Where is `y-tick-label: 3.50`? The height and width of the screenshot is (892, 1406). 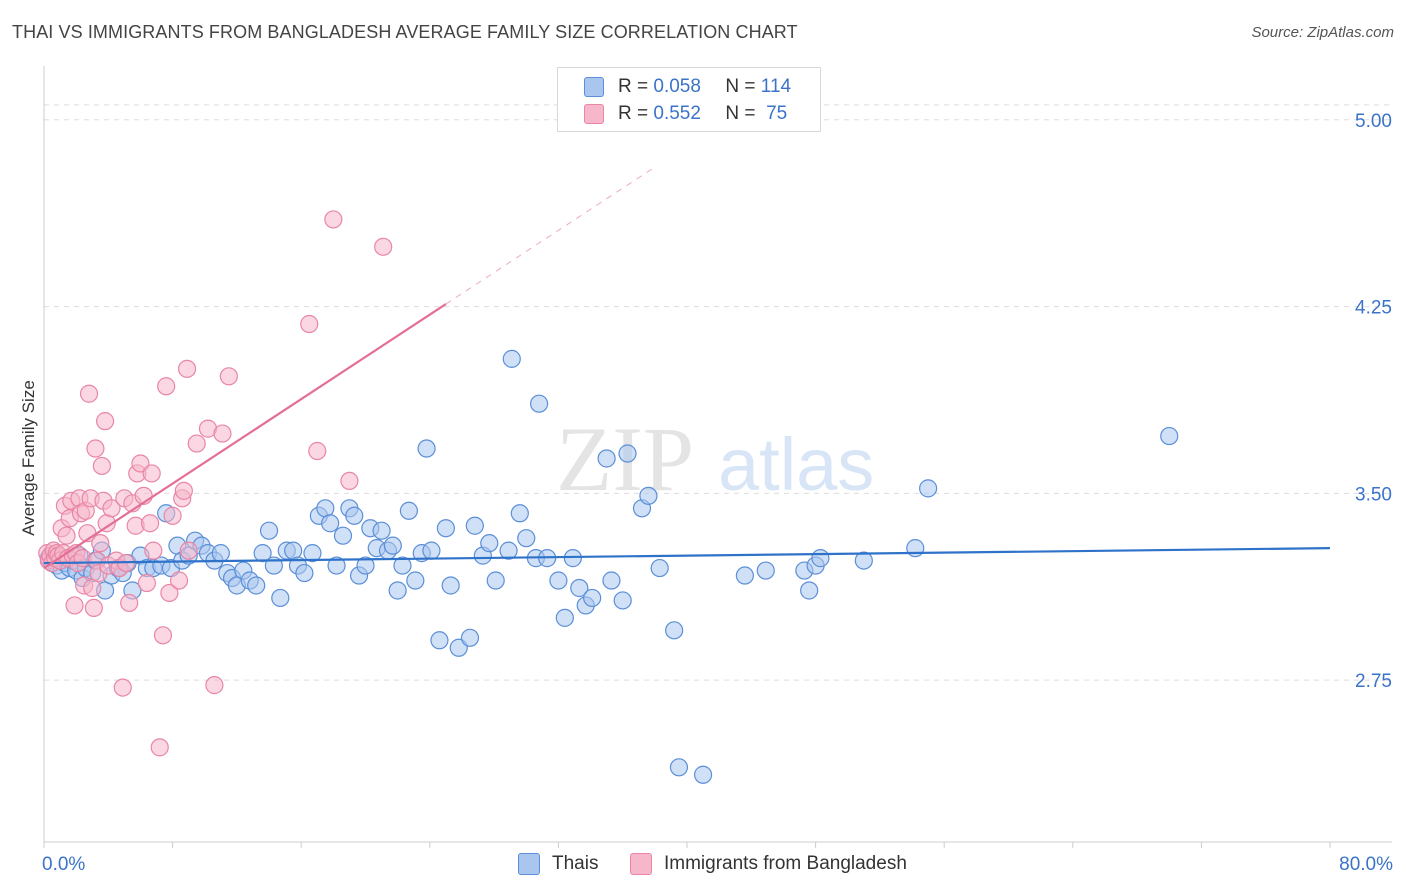 y-tick-label: 3.50 is located at coordinates (1373, 494).